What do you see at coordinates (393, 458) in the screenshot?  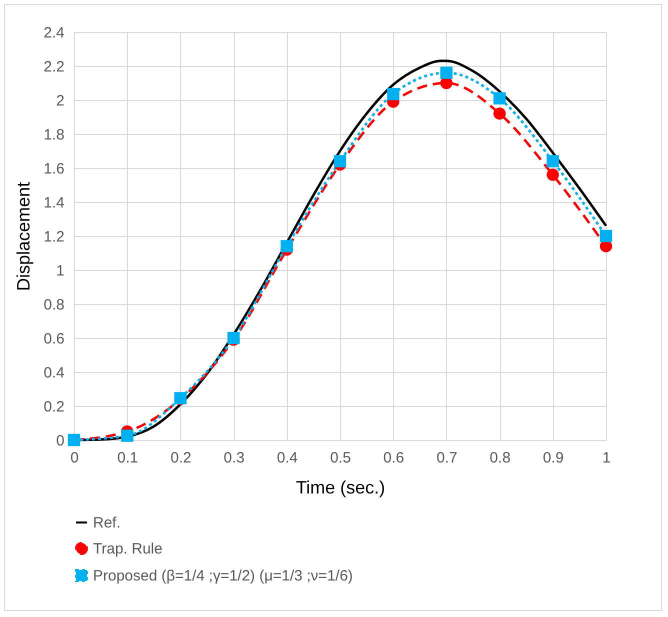 I see `x-tick-label: 0.6` at bounding box center [393, 458].